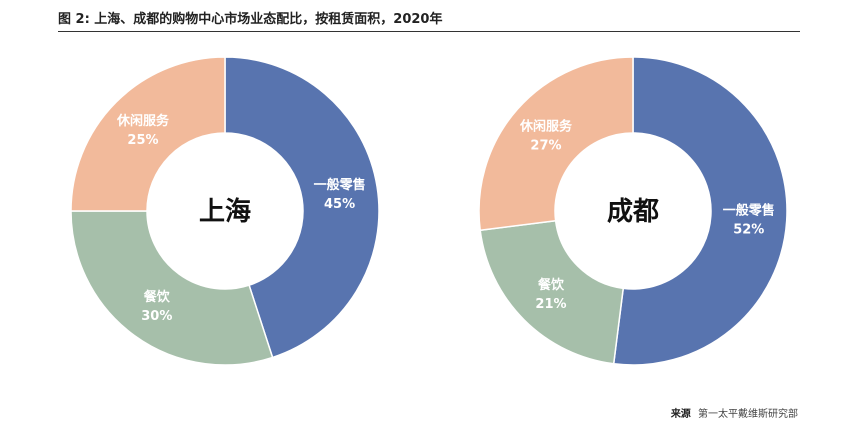 This screenshot has width=860, height=429. Describe the element at coordinates (748, 229) in the screenshot. I see `slice-value-label: 52%` at that location.